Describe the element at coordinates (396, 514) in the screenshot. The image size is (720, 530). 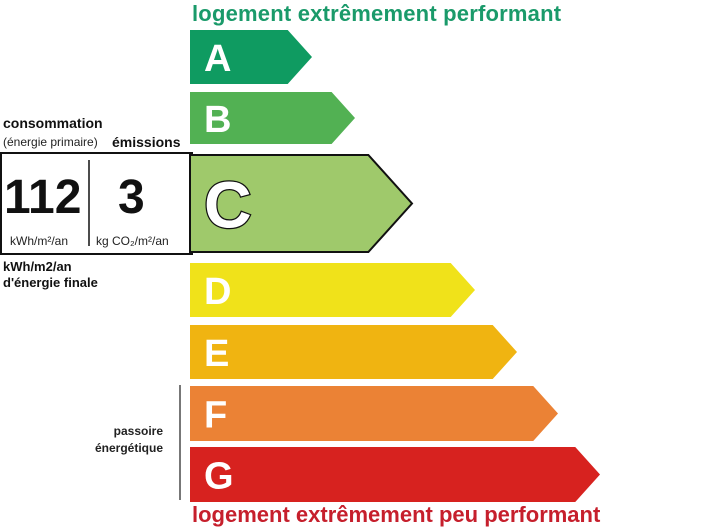
I see `footer-text: logement extrêmement peu performant` at that location.